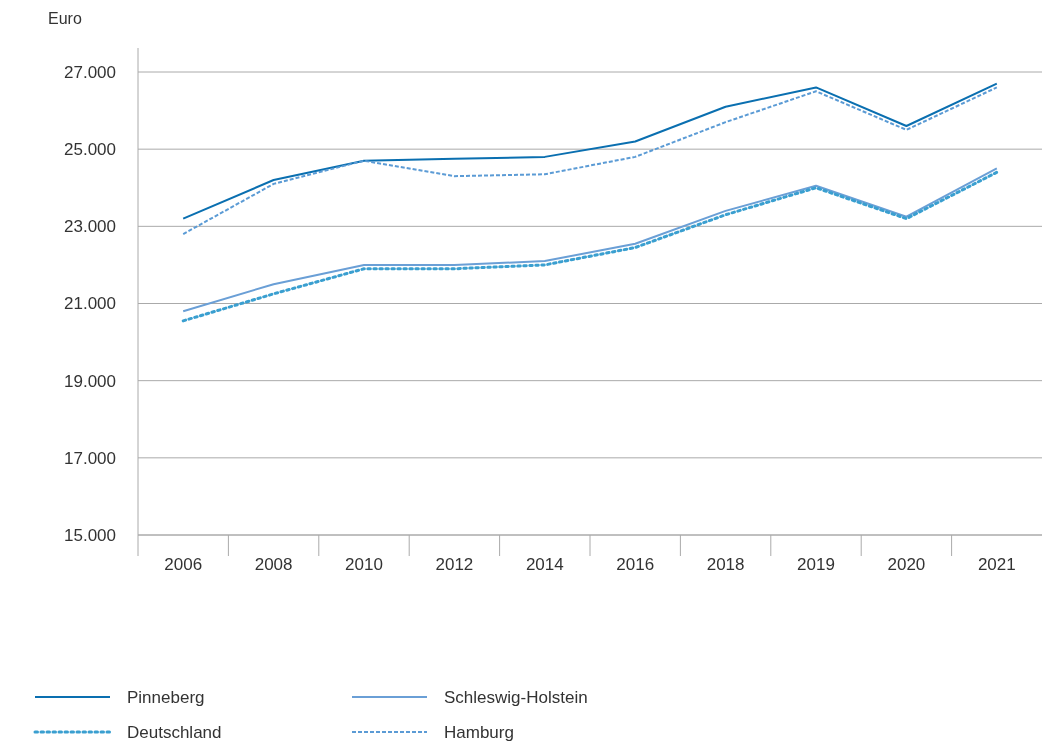 The height and width of the screenshot is (746, 1042). What do you see at coordinates (90, 304) in the screenshot?
I see `y-tick-label: 21.000` at bounding box center [90, 304].